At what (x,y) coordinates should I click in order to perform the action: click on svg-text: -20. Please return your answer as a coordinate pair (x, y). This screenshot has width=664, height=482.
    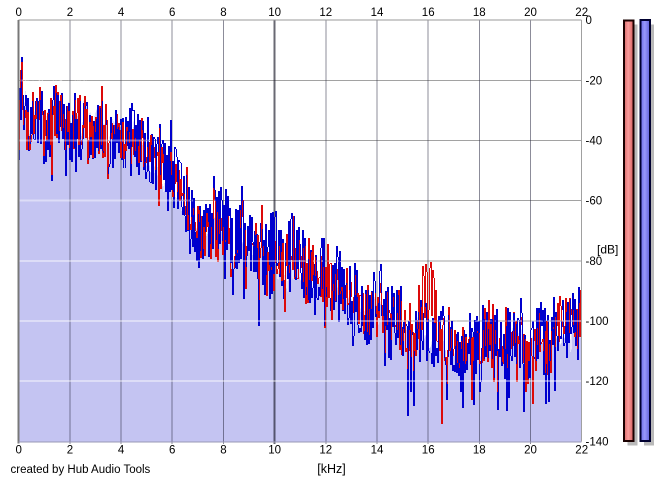
    Looking at the image, I should click on (594, 81).